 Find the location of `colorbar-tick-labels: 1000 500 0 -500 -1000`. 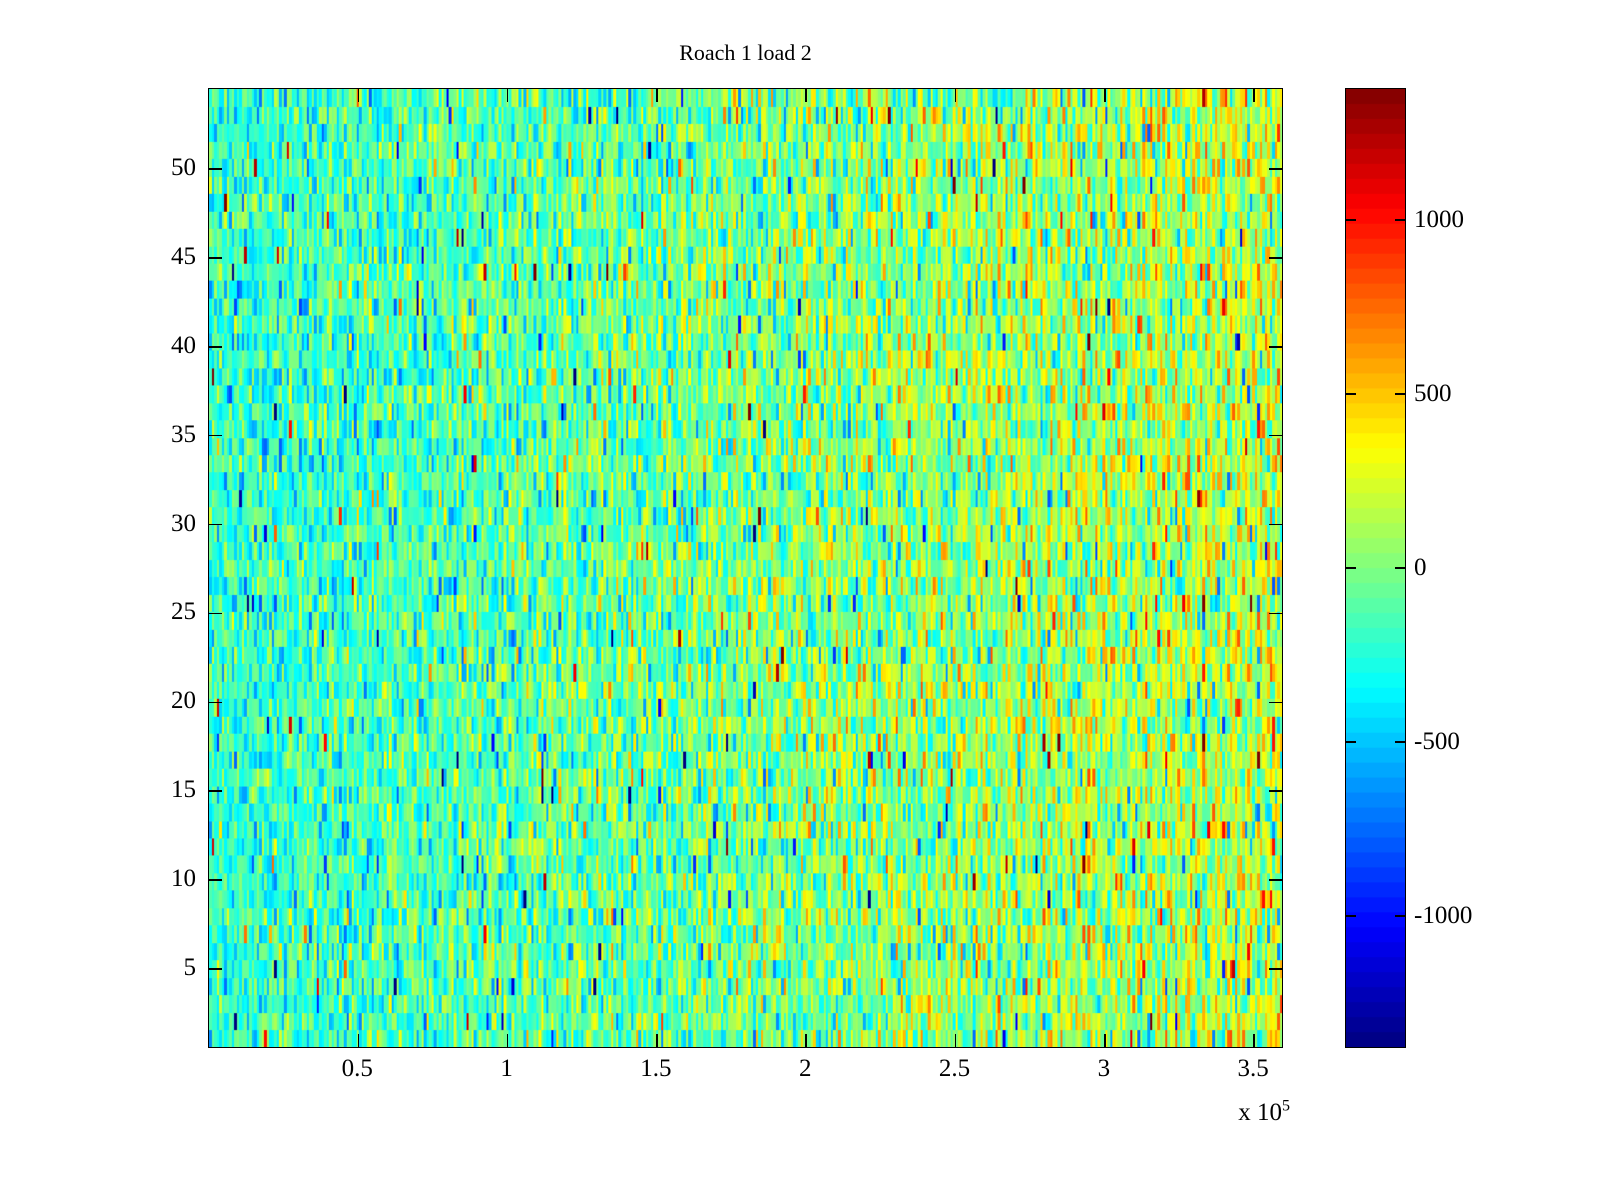

colorbar-tick-labels: 1000 500 0 -500 -1000 is located at coordinates (1499, 568).